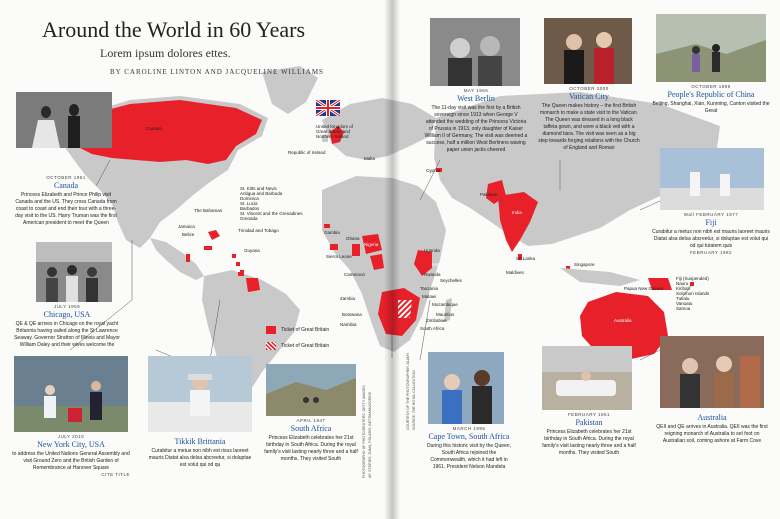 The height and width of the screenshot is (519, 780). What do you see at coordinates (712, 179) in the screenshot?
I see `fiji-navy-photo` at bounding box center [712, 179].